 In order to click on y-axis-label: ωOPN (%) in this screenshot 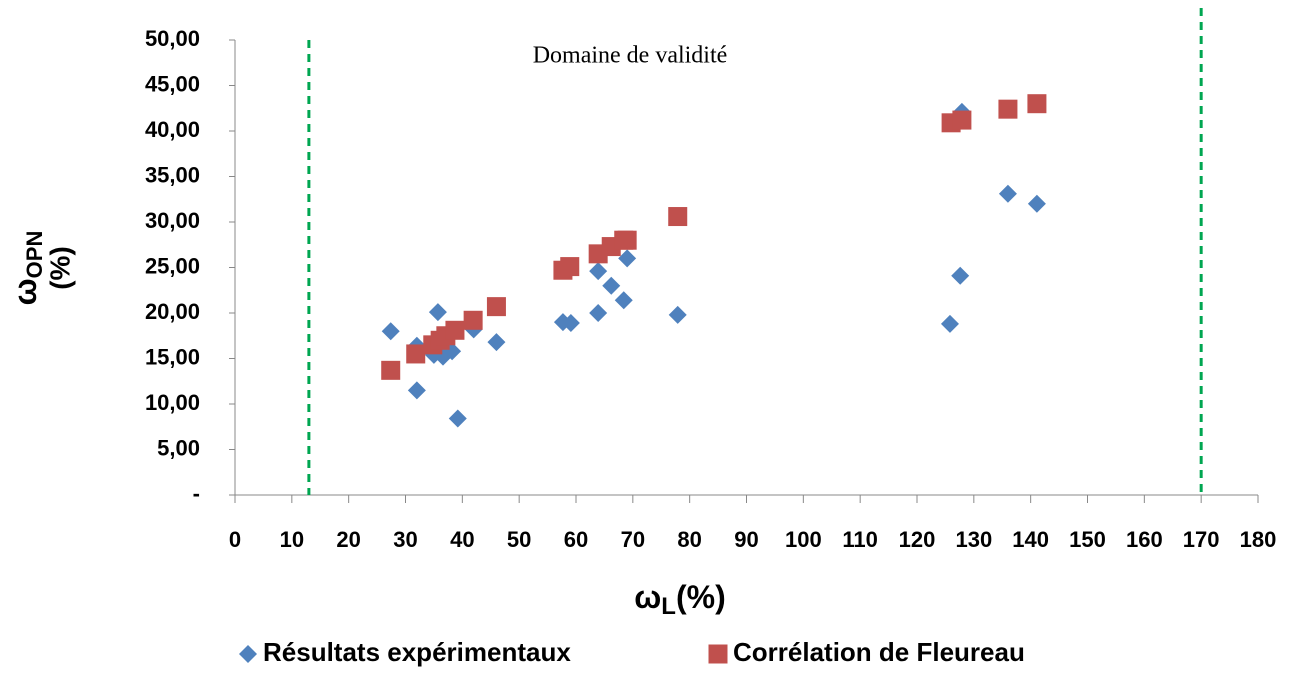, I will do `click(41, 268)`.